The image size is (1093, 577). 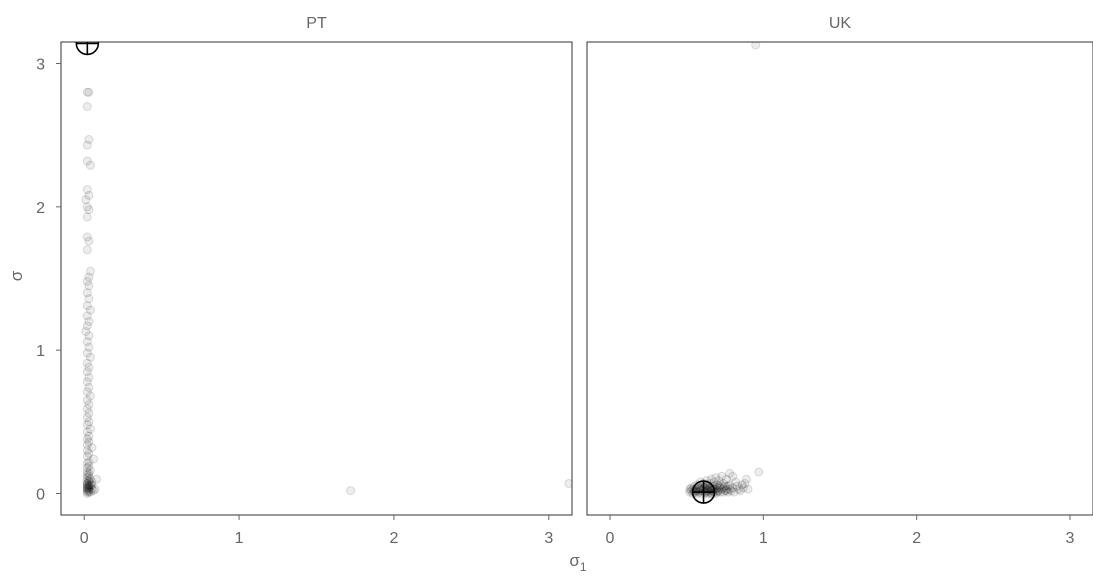 What do you see at coordinates (724, 270) in the screenshot?
I see `points-group` at bounding box center [724, 270].